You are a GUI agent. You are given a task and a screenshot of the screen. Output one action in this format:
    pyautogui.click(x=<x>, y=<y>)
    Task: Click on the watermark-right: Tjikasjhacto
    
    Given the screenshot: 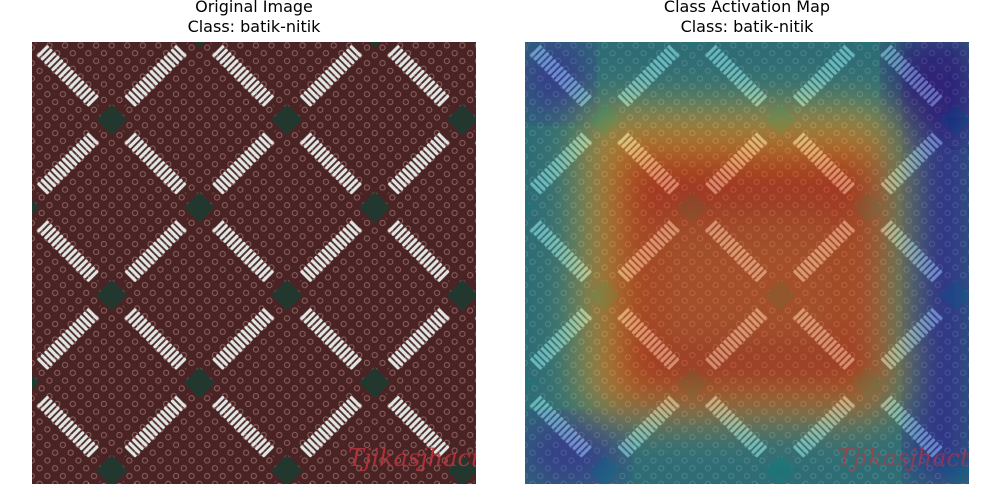 What is the action you would take?
    pyautogui.click(x=903, y=458)
    